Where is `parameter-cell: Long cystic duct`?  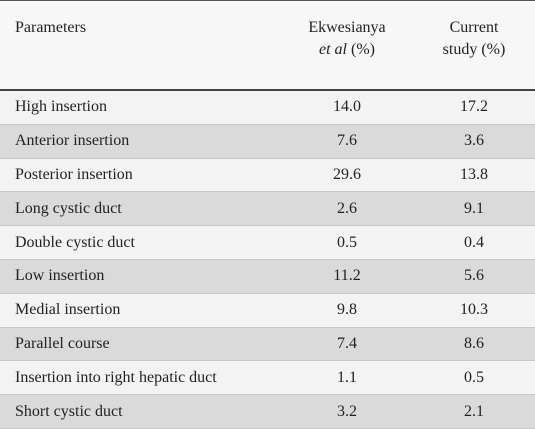 parameter-cell: Long cystic duct is located at coordinates (140, 209).